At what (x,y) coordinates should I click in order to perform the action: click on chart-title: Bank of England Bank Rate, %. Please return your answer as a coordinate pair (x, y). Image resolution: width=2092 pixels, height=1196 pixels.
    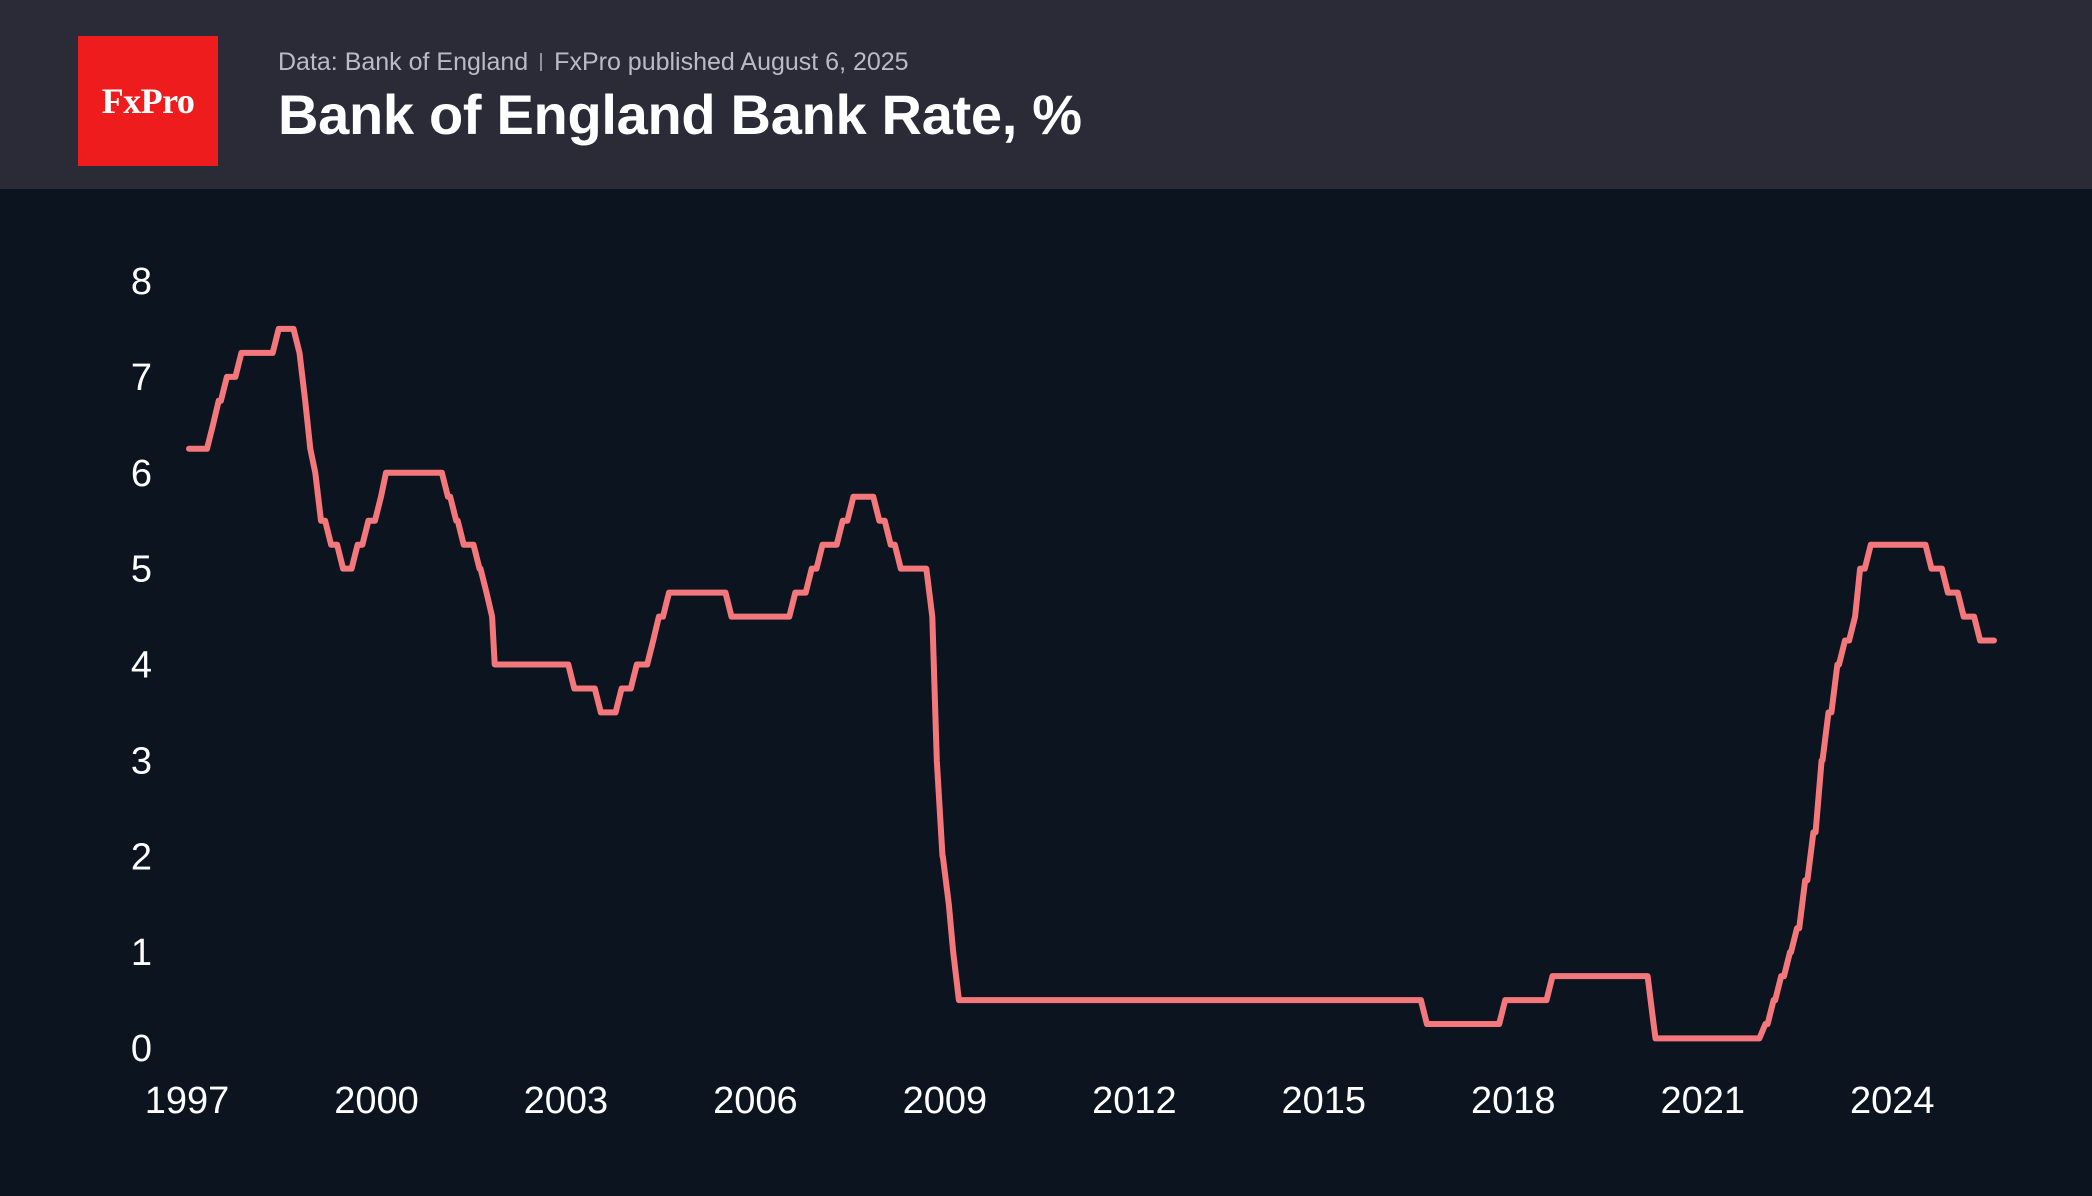
    Looking at the image, I should click on (680, 114).